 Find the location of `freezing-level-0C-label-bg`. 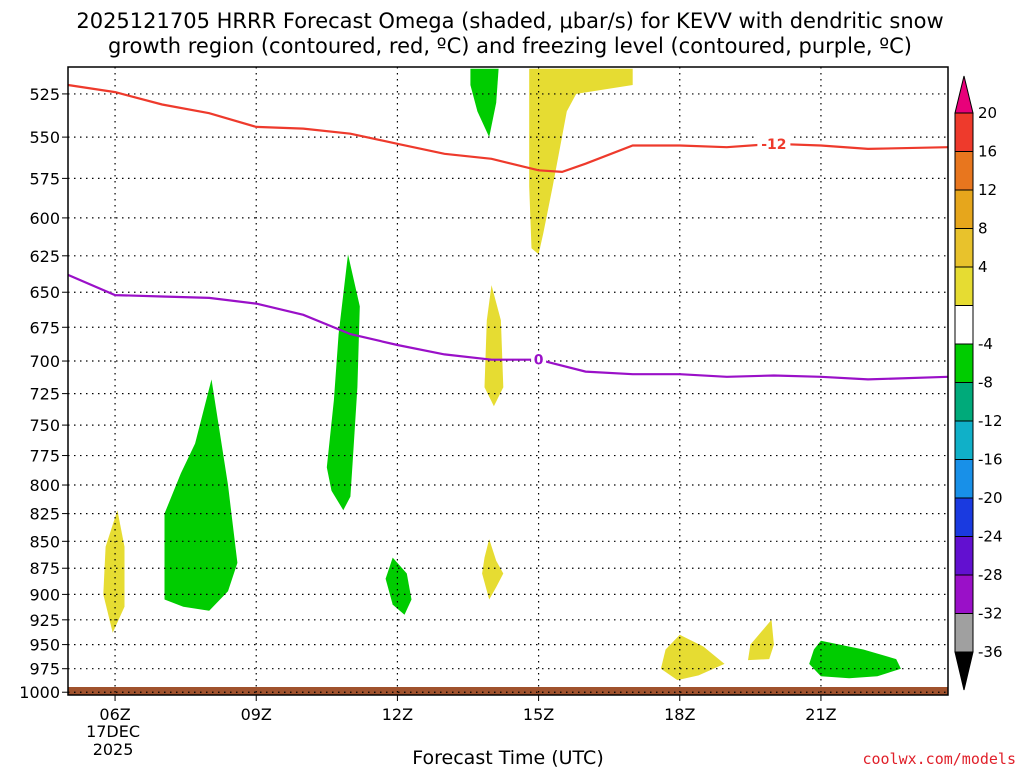

freezing-level-0C-label-bg is located at coordinates (539, 359).